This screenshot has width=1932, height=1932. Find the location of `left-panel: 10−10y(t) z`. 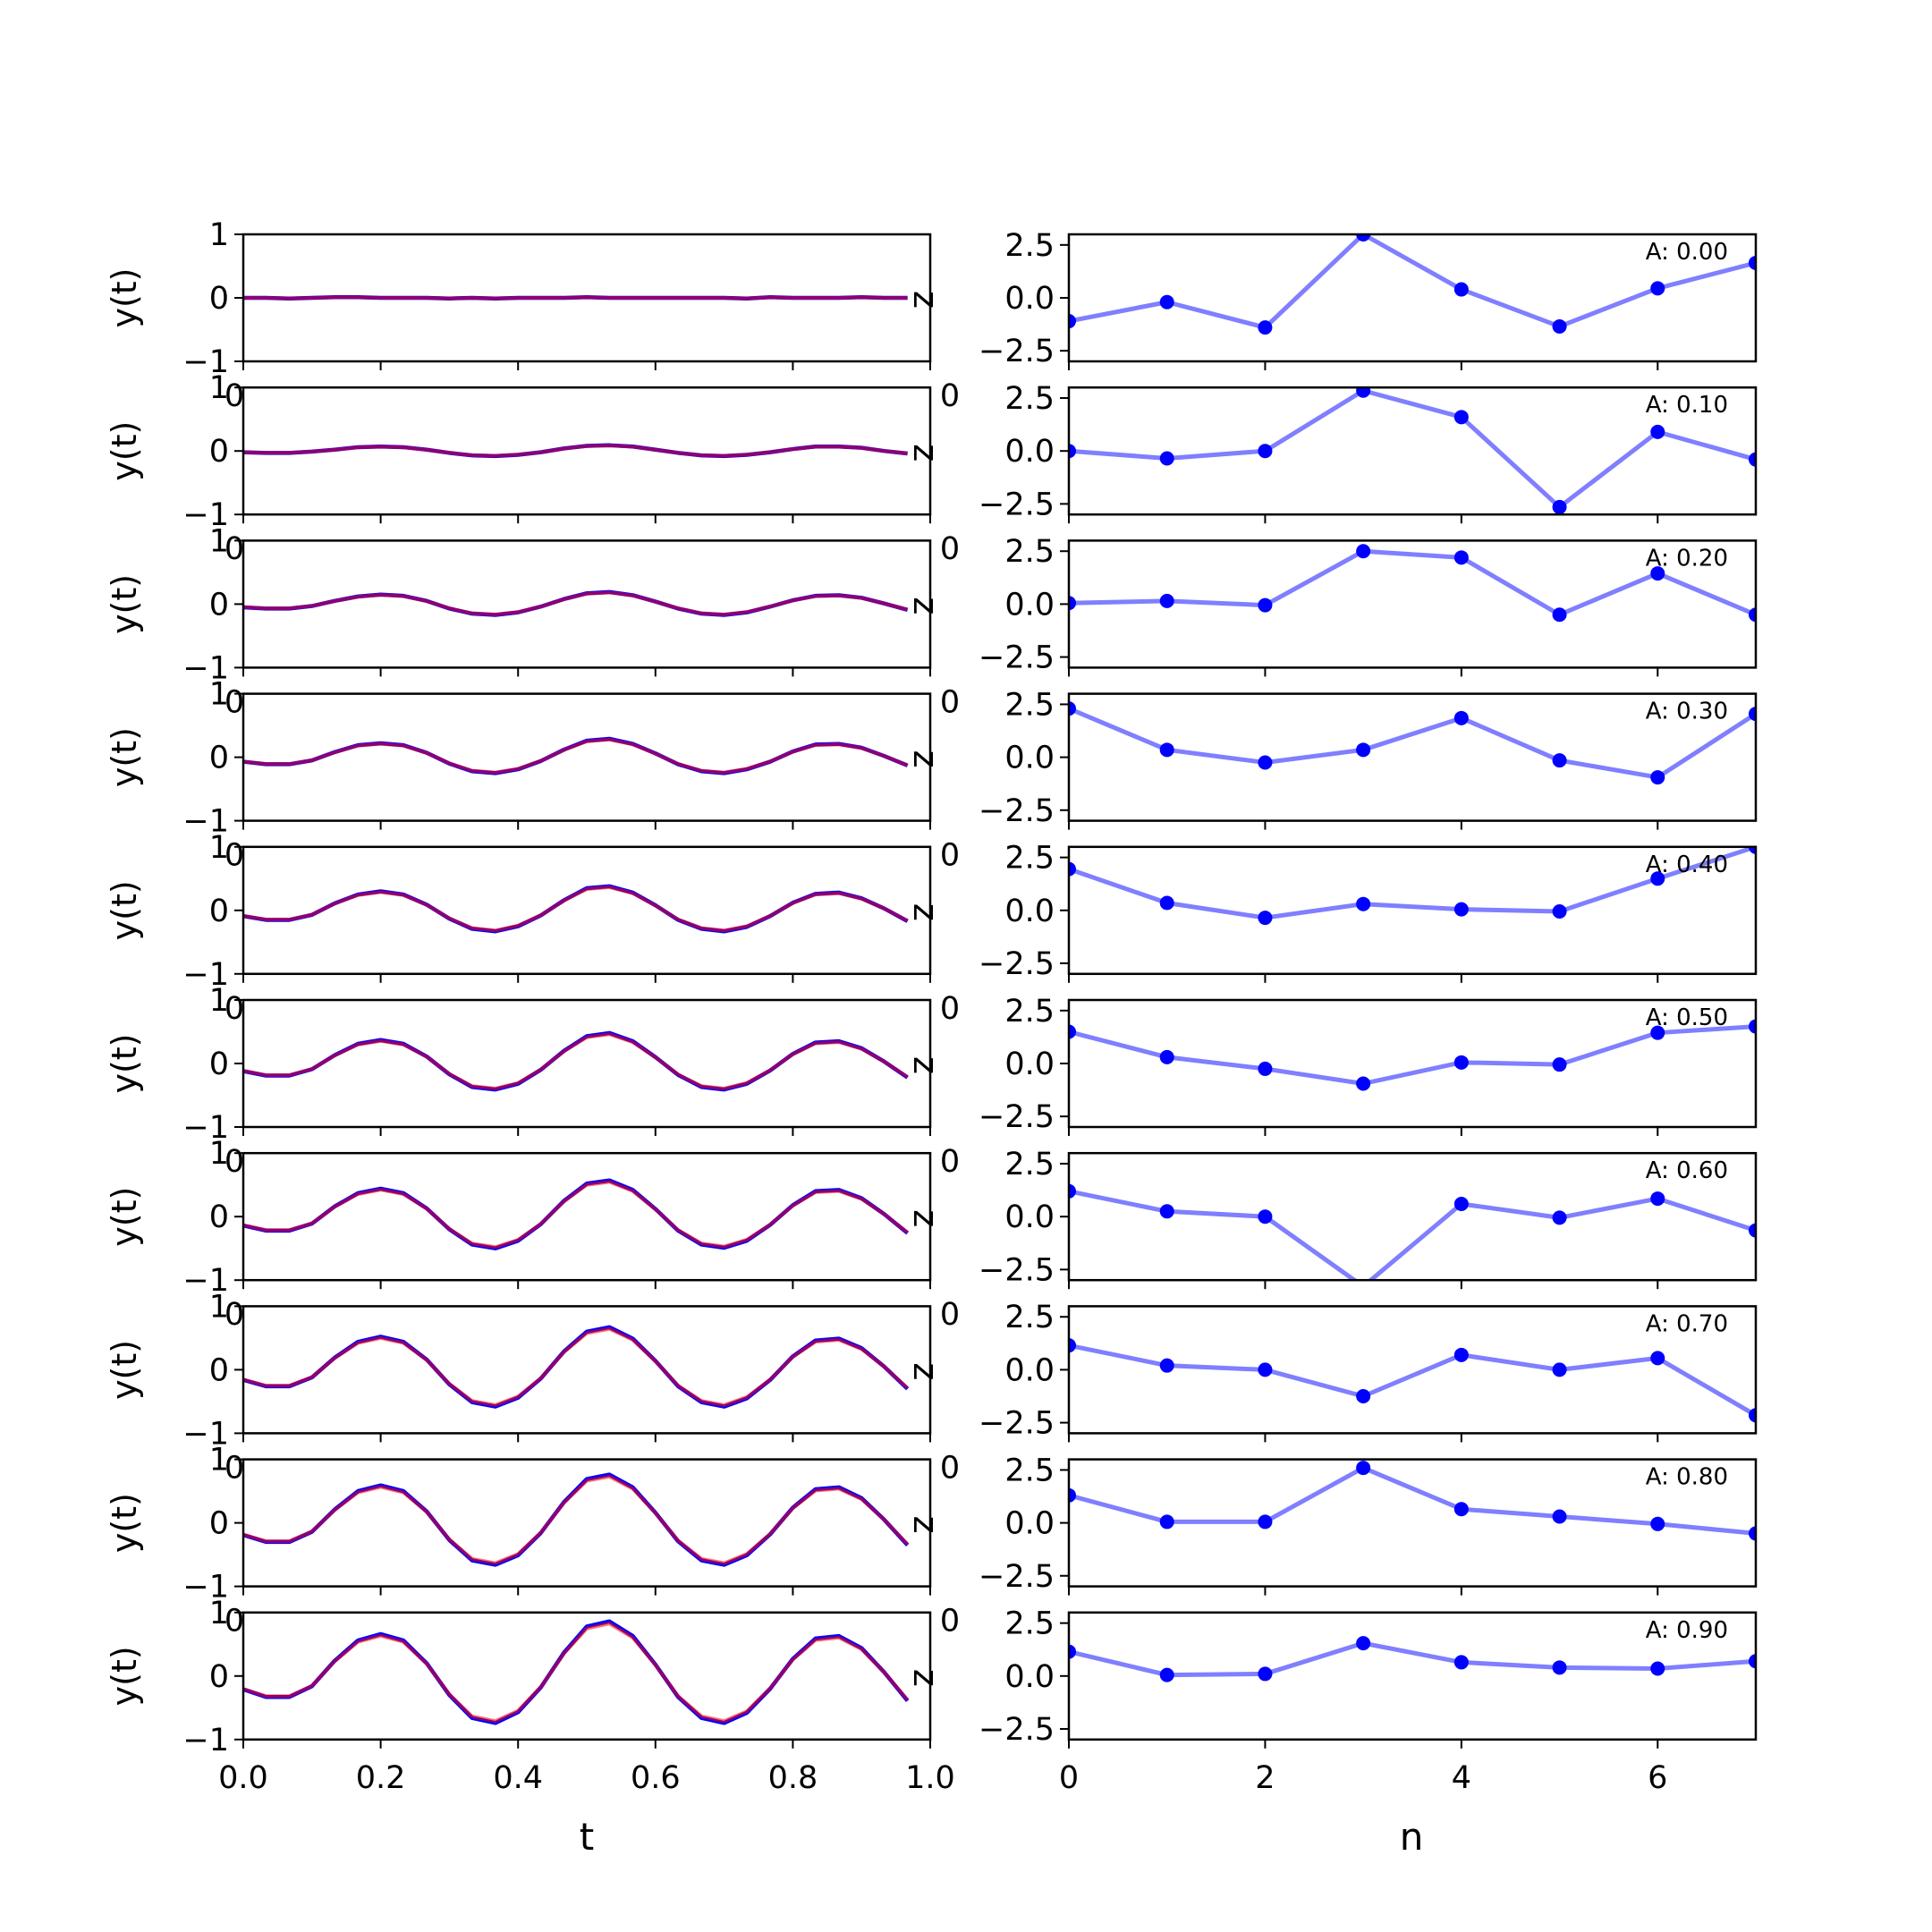

left-panel: 10−10y(t) z is located at coordinates (525, 928).